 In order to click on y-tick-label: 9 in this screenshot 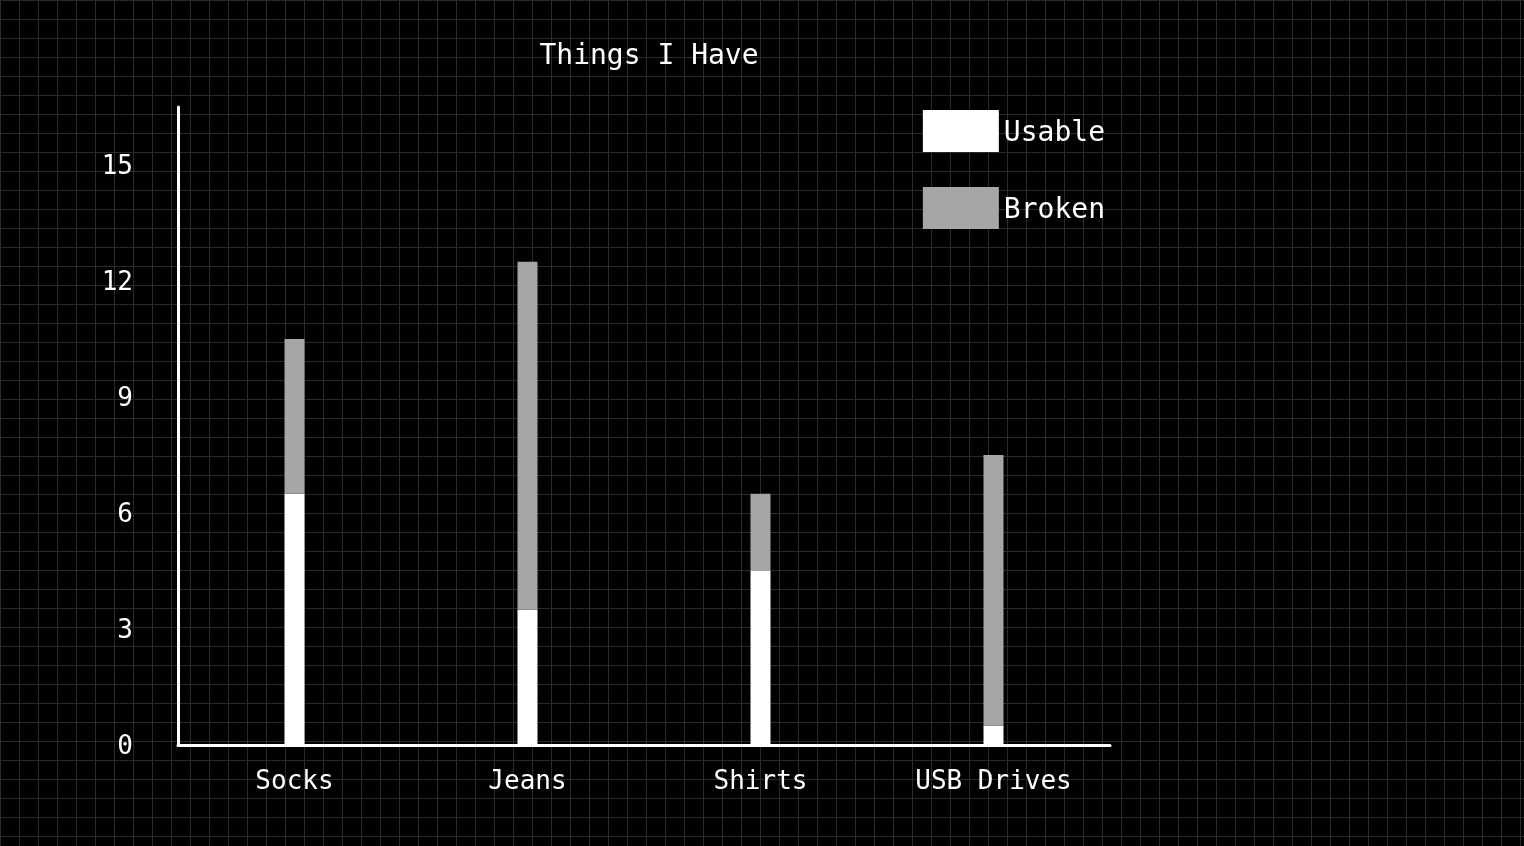, I will do `click(125, 397)`.